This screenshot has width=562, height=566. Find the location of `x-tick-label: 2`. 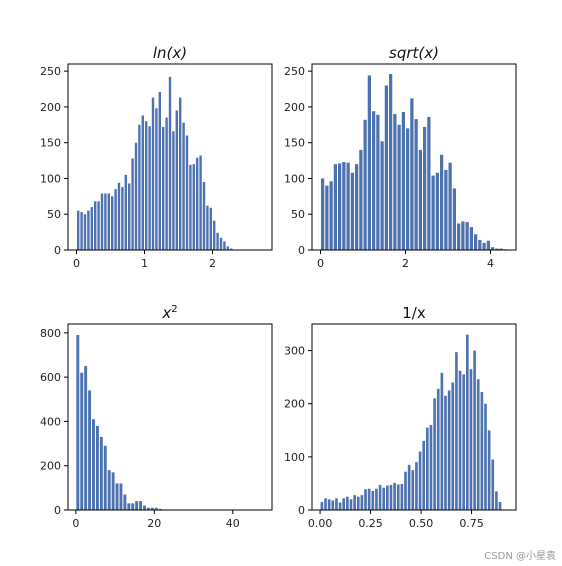

x-tick-label: 2 is located at coordinates (212, 263).